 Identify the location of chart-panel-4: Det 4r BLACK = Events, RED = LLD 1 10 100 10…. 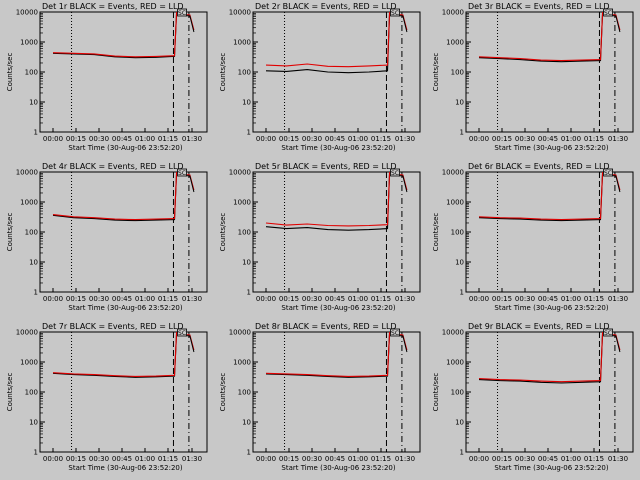
(107, 237).